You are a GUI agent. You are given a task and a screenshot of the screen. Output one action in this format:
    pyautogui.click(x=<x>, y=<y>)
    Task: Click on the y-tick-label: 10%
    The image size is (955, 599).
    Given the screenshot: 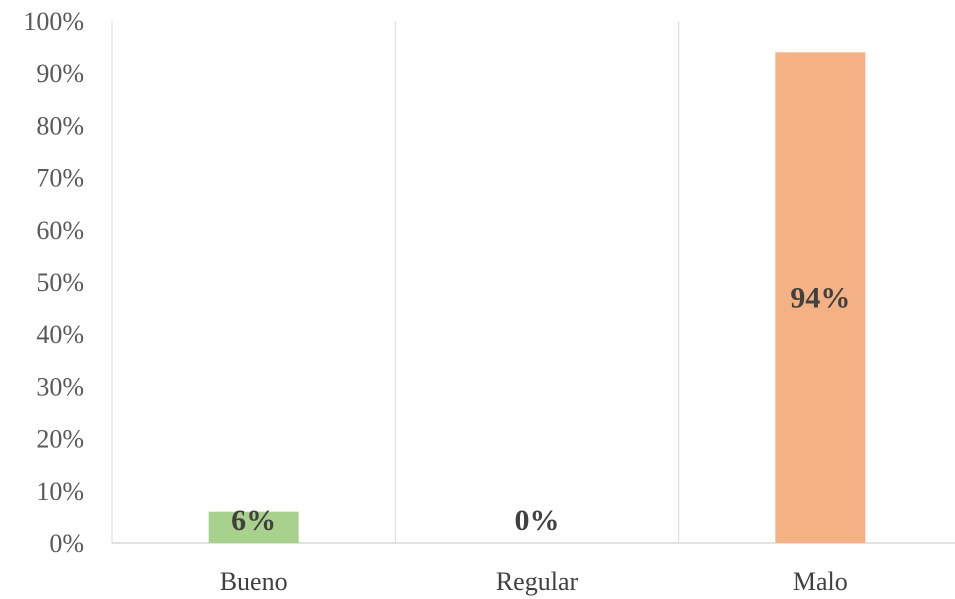 What is the action you would take?
    pyautogui.click(x=60, y=491)
    